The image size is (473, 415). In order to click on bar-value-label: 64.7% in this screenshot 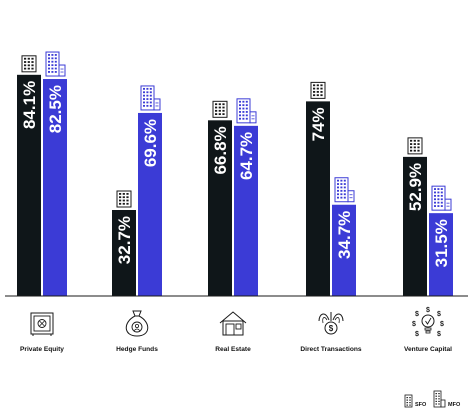, I will do `click(246, 156)`.